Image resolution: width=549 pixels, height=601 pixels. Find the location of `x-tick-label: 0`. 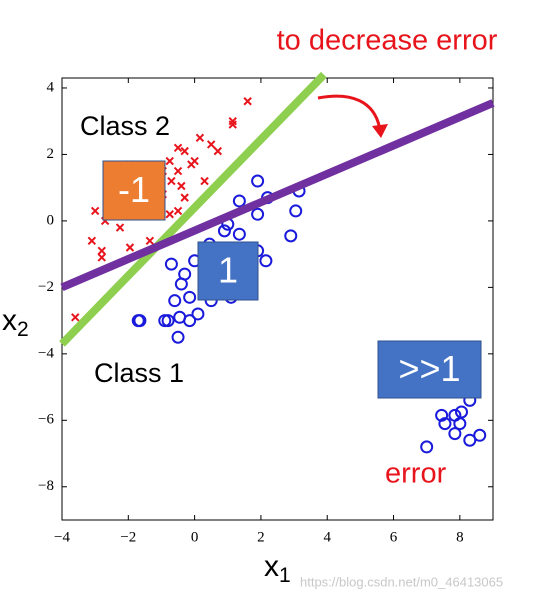

x-tick-label: 0 is located at coordinates (195, 537).